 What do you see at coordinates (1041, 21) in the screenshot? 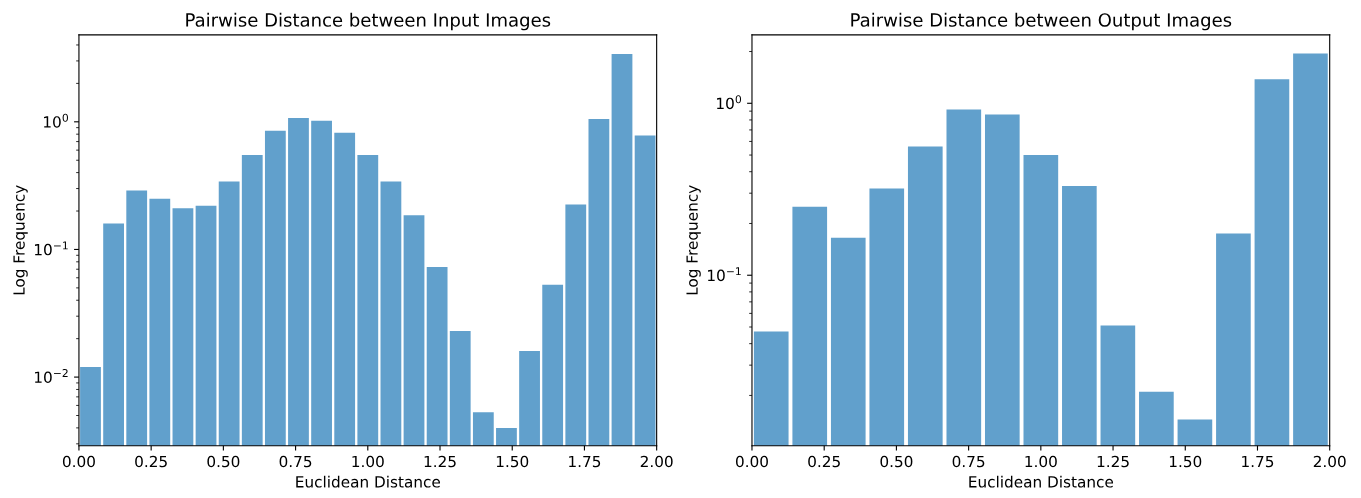
I see `chart-title: Pairwise Distance between Output Images` at bounding box center [1041, 21].